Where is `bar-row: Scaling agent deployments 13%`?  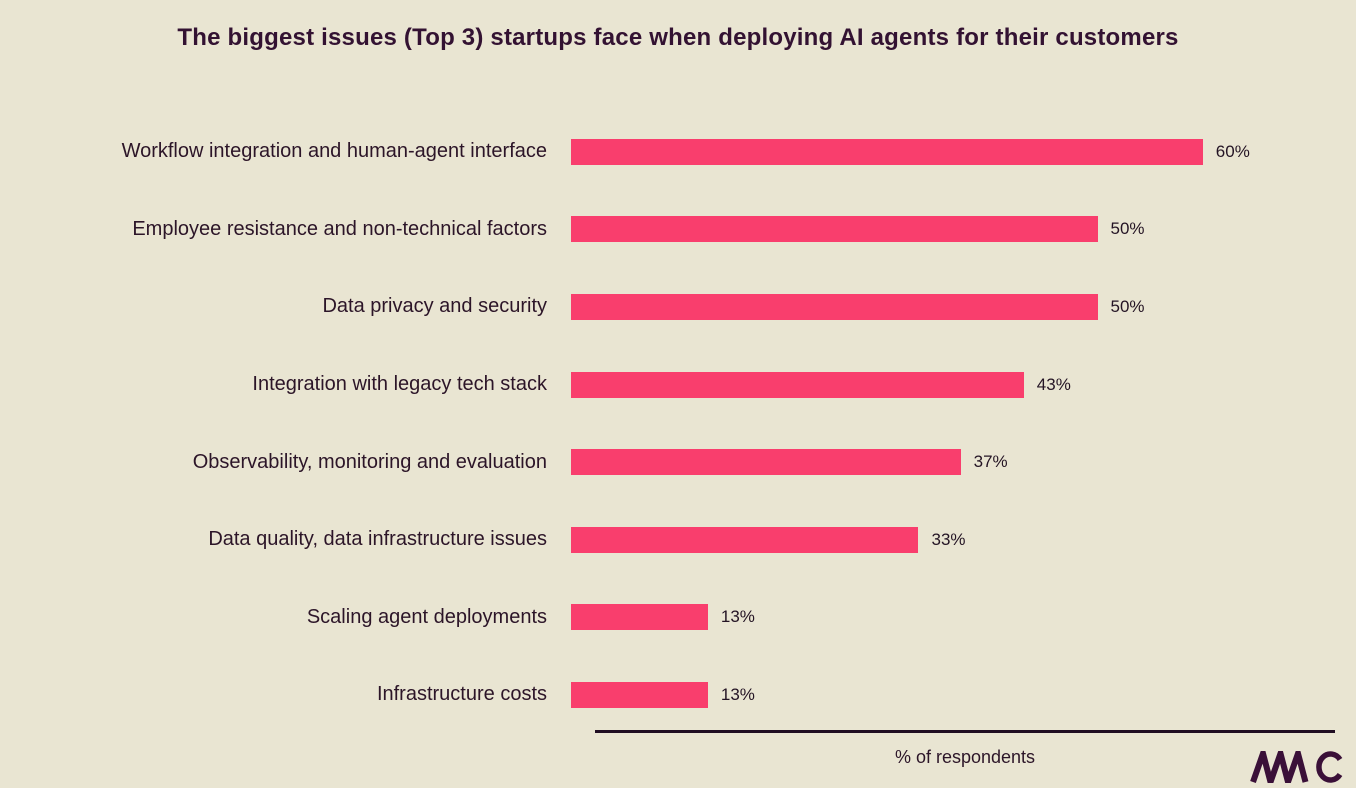
bar-row: Scaling agent deployments 13% is located at coordinates (678, 618).